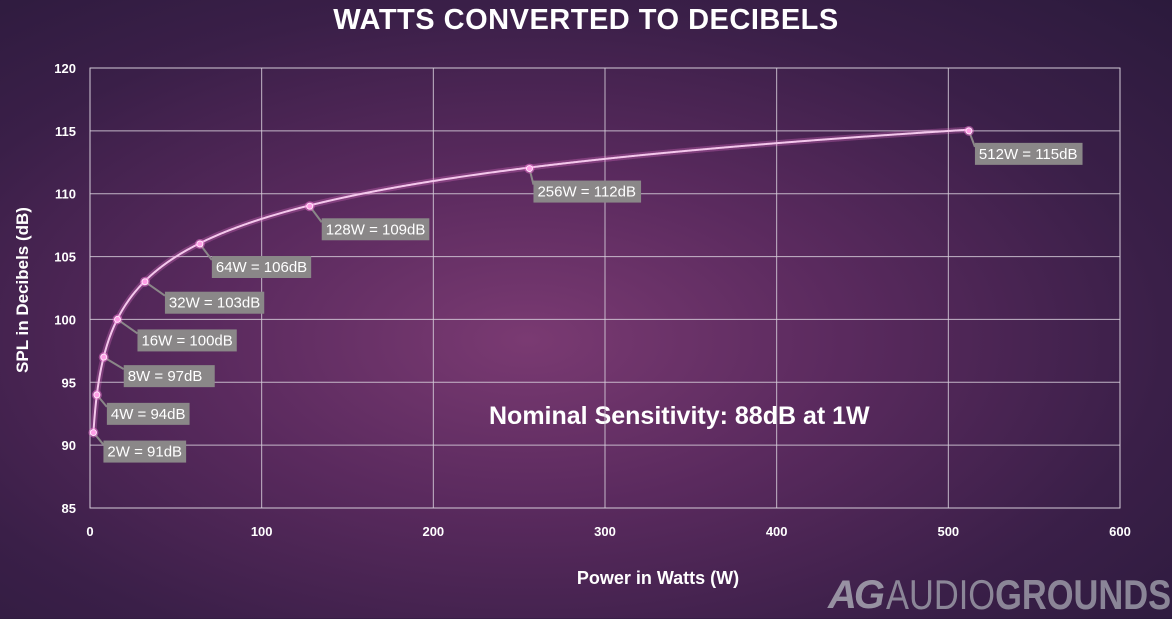 The height and width of the screenshot is (619, 1172). Describe the element at coordinates (658, 578) in the screenshot. I see `x-axis-label: Power in Watts (W)` at that location.